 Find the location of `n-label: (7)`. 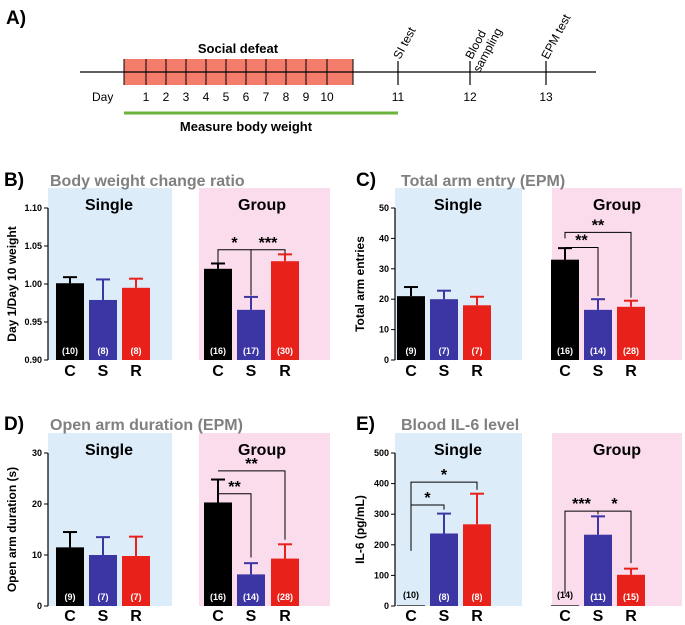

n-label: (7) is located at coordinates (136, 597).